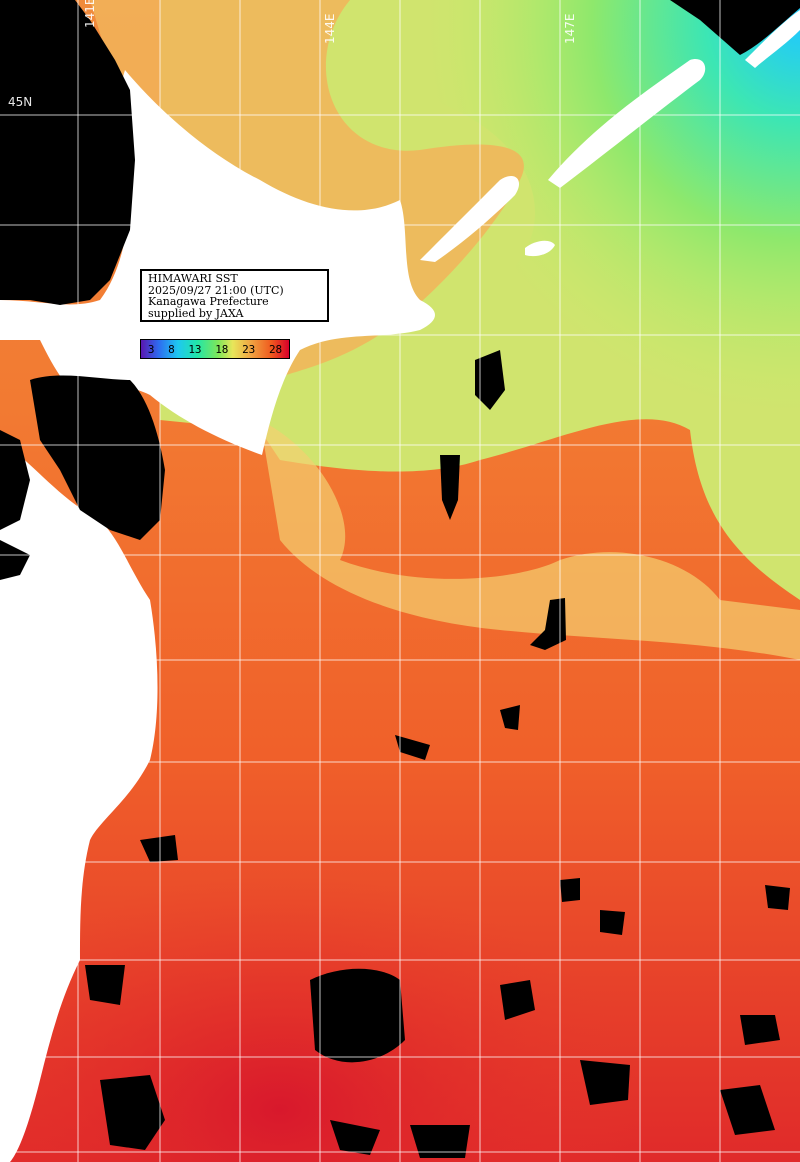  Describe the element at coordinates (90, 14) in the screenshot. I see `lon-label-141e: 141E` at that location.